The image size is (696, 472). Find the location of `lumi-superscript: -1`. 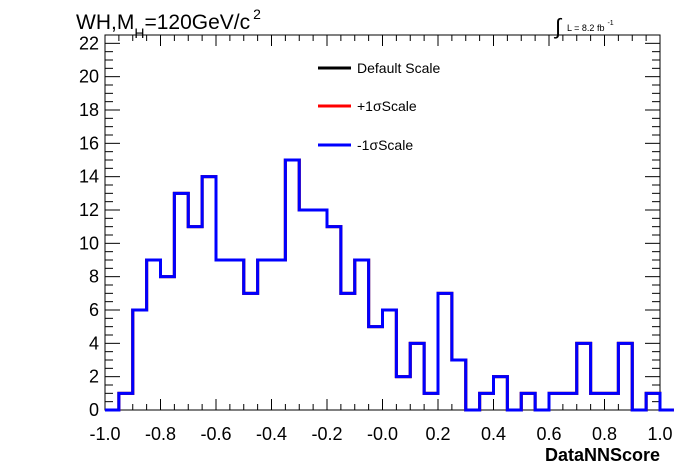

lumi-superscript: -1 is located at coordinates (610, 23).